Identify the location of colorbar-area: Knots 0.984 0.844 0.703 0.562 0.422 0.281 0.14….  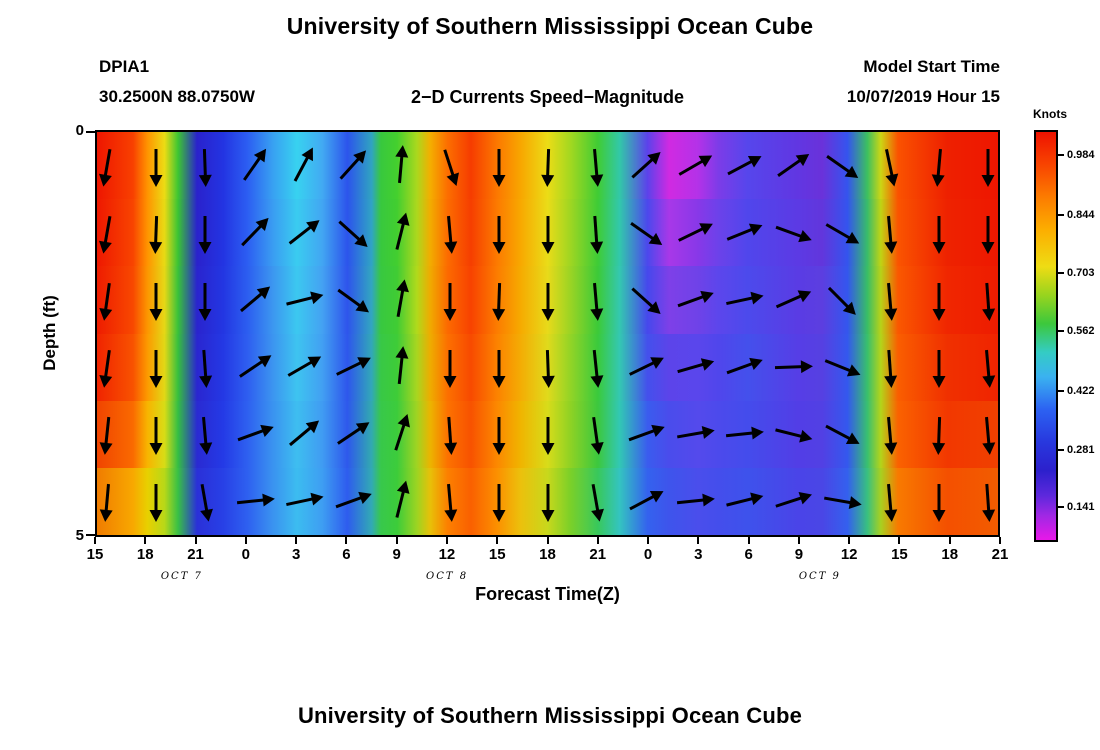
(1062, 340).